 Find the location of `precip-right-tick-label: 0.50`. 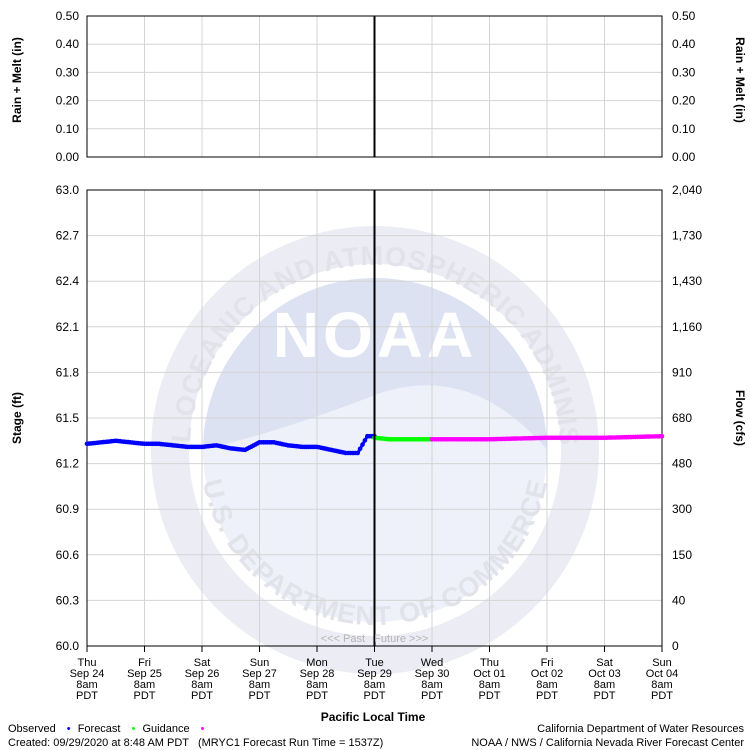

precip-right-tick-label: 0.50 is located at coordinates (684, 16).